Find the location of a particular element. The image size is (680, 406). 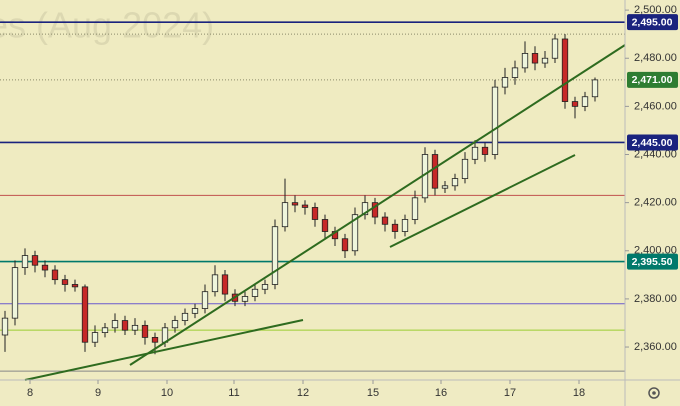

x-tick-label: 17 is located at coordinates (510, 393).